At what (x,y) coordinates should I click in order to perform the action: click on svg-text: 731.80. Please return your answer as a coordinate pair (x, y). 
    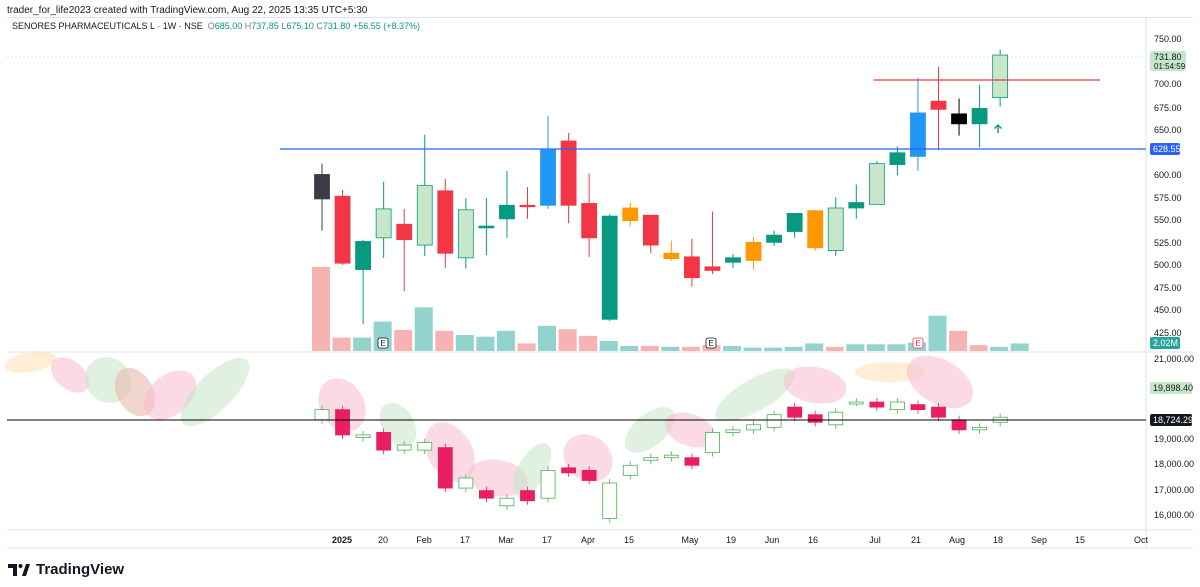
    Looking at the image, I should click on (1168, 57).